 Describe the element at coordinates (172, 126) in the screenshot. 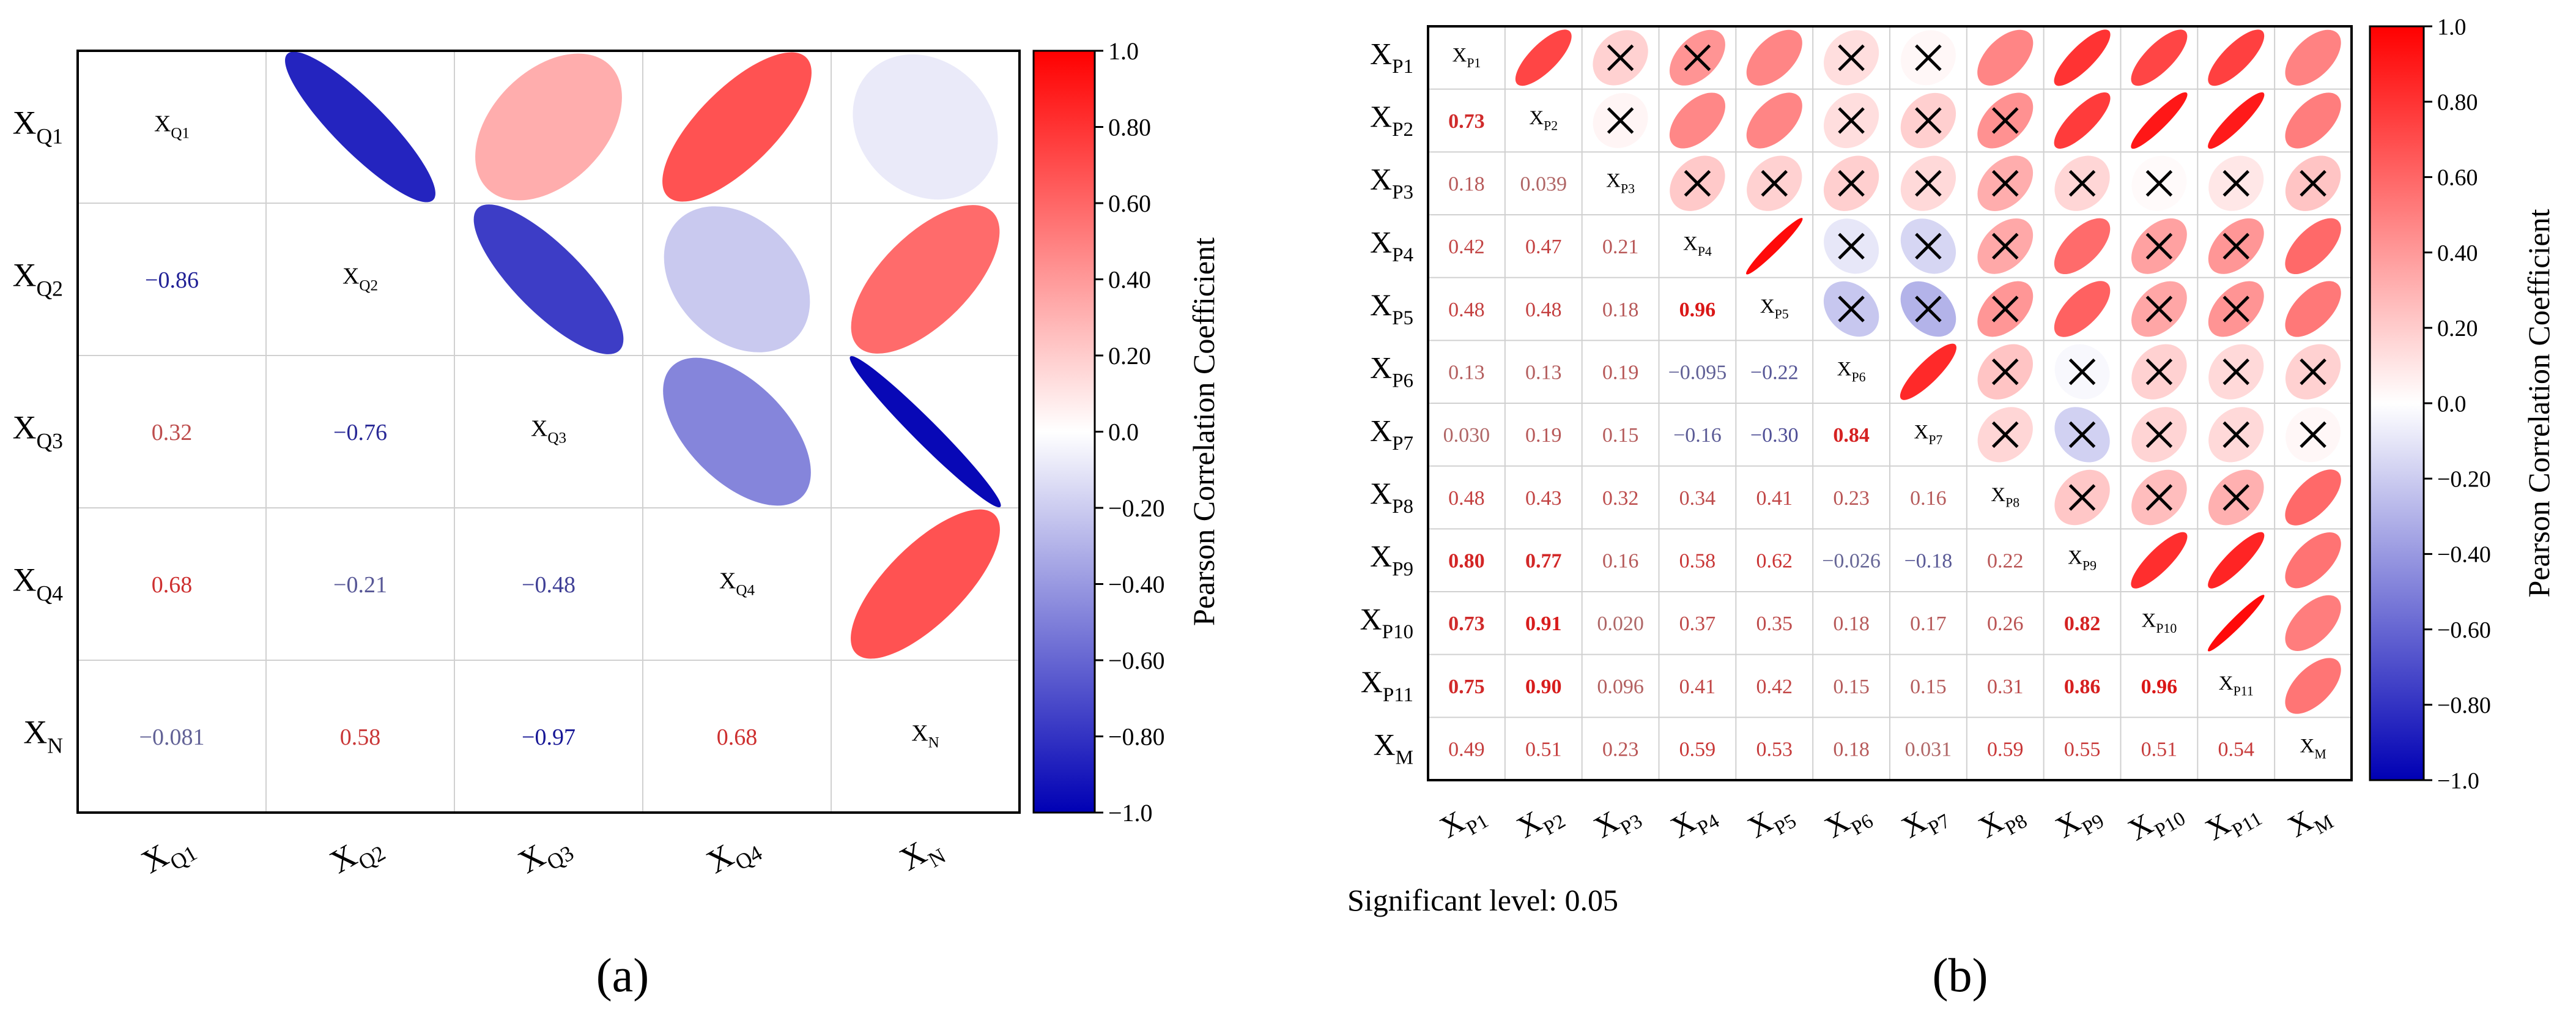

I see `diagonal-label-q1: XQ1` at that location.